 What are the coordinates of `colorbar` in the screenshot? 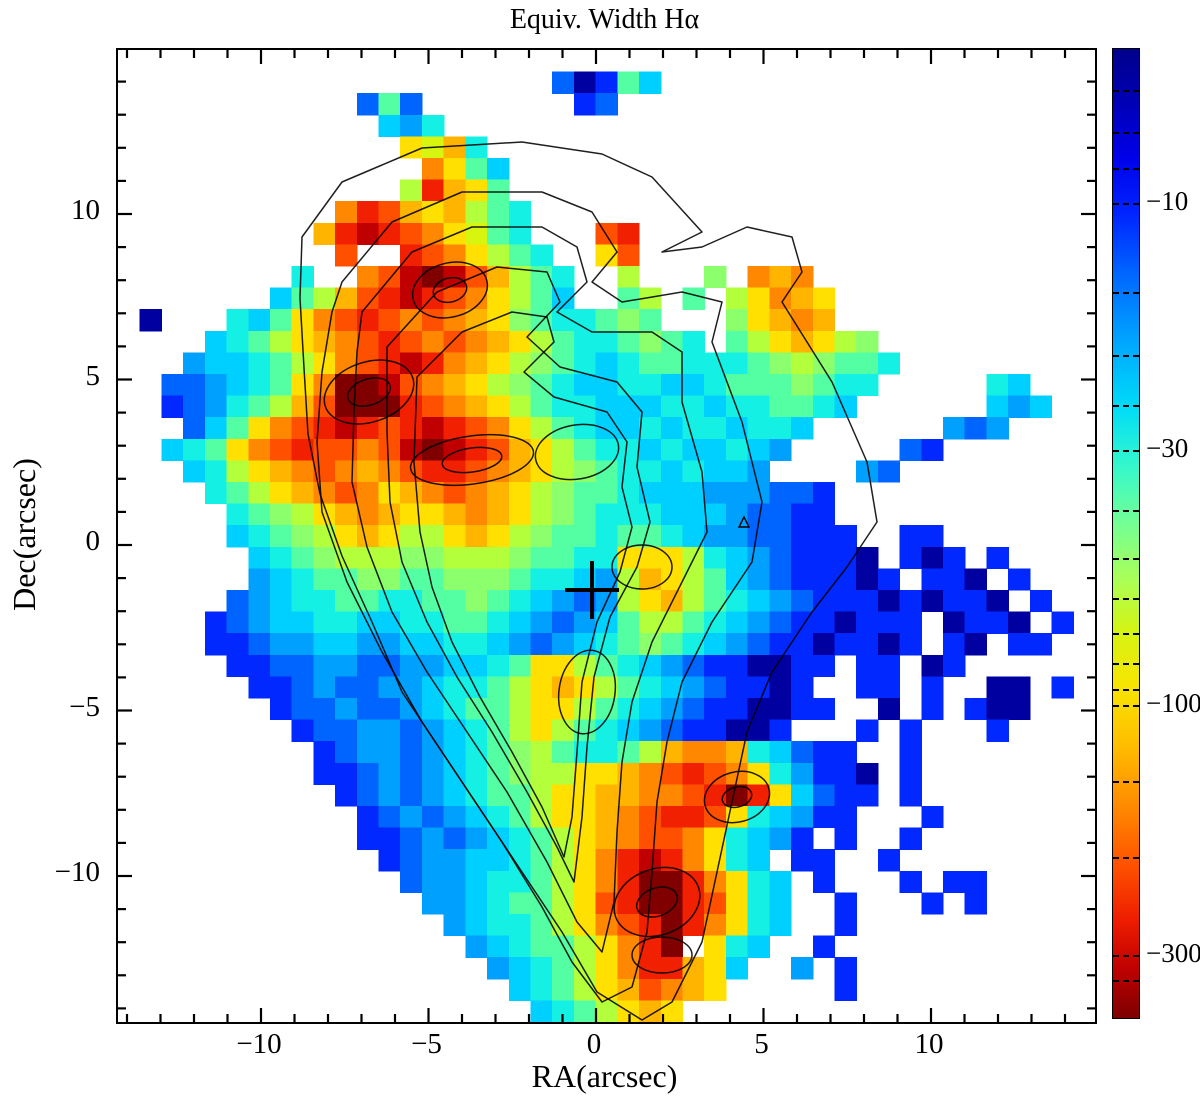 It's located at (1126, 533).